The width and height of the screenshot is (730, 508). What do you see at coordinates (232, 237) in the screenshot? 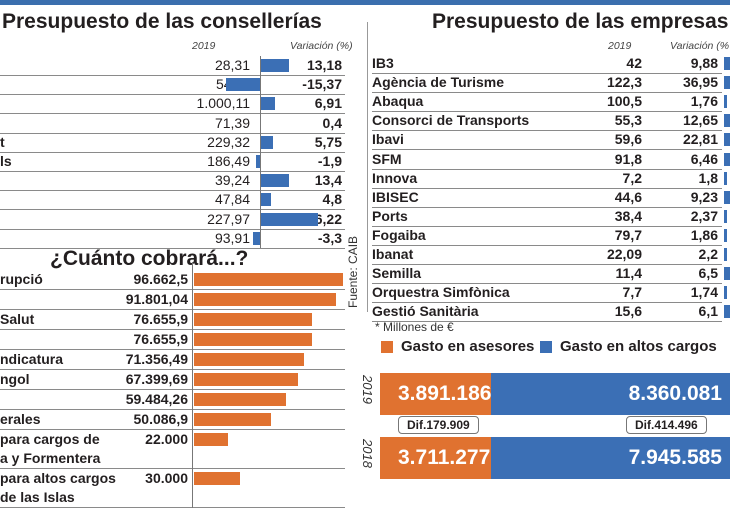
I see `value-2019: 93,91` at bounding box center [232, 237].